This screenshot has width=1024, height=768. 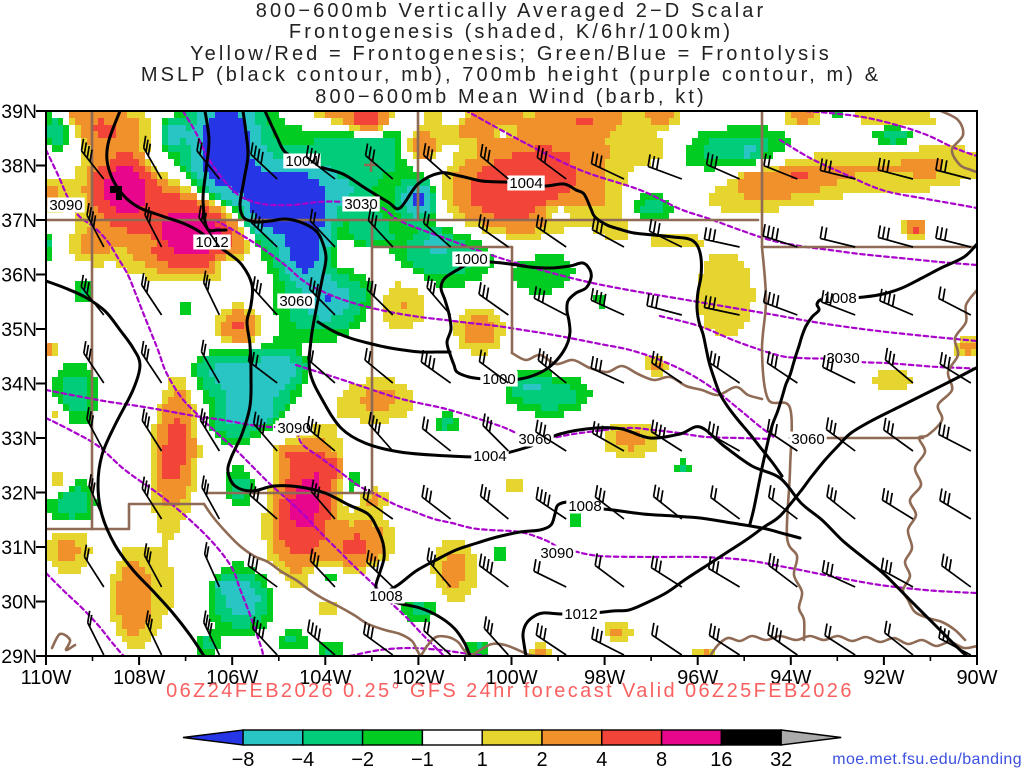 What do you see at coordinates (422, 758) in the screenshot?
I see `svg-text: −1` at bounding box center [422, 758].